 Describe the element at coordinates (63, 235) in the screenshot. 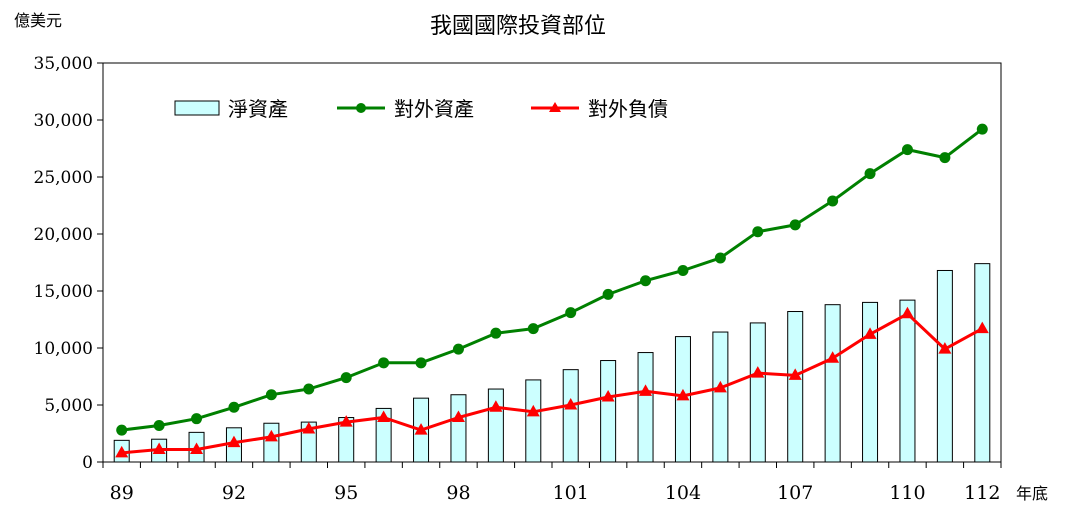

I see `y-tick-label: 20,000` at that location.